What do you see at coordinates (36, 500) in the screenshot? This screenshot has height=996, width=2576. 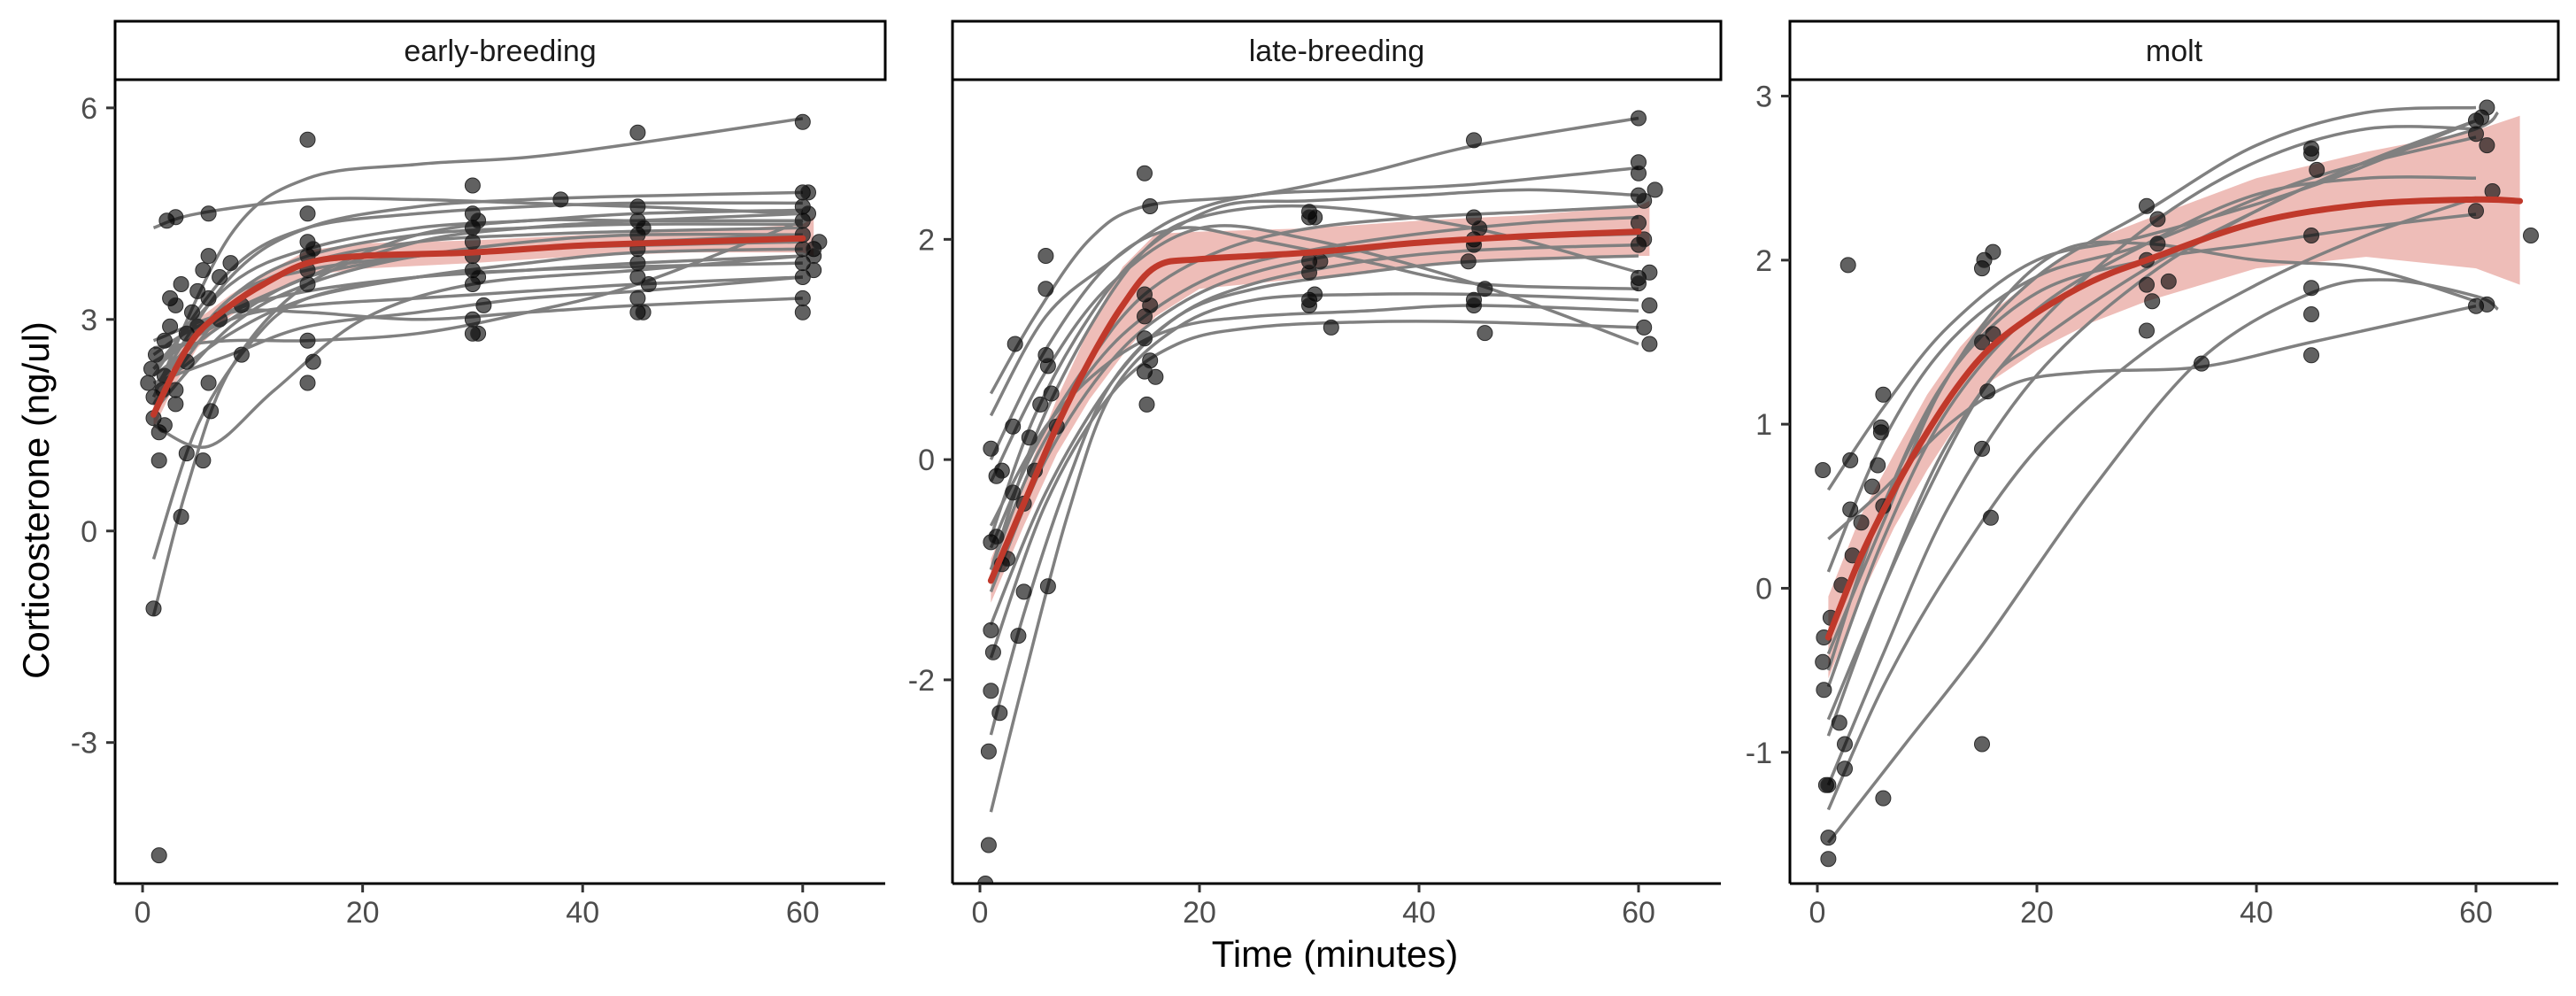 I see `y-axis-title: Corticosterone (ng/ul)` at bounding box center [36, 500].